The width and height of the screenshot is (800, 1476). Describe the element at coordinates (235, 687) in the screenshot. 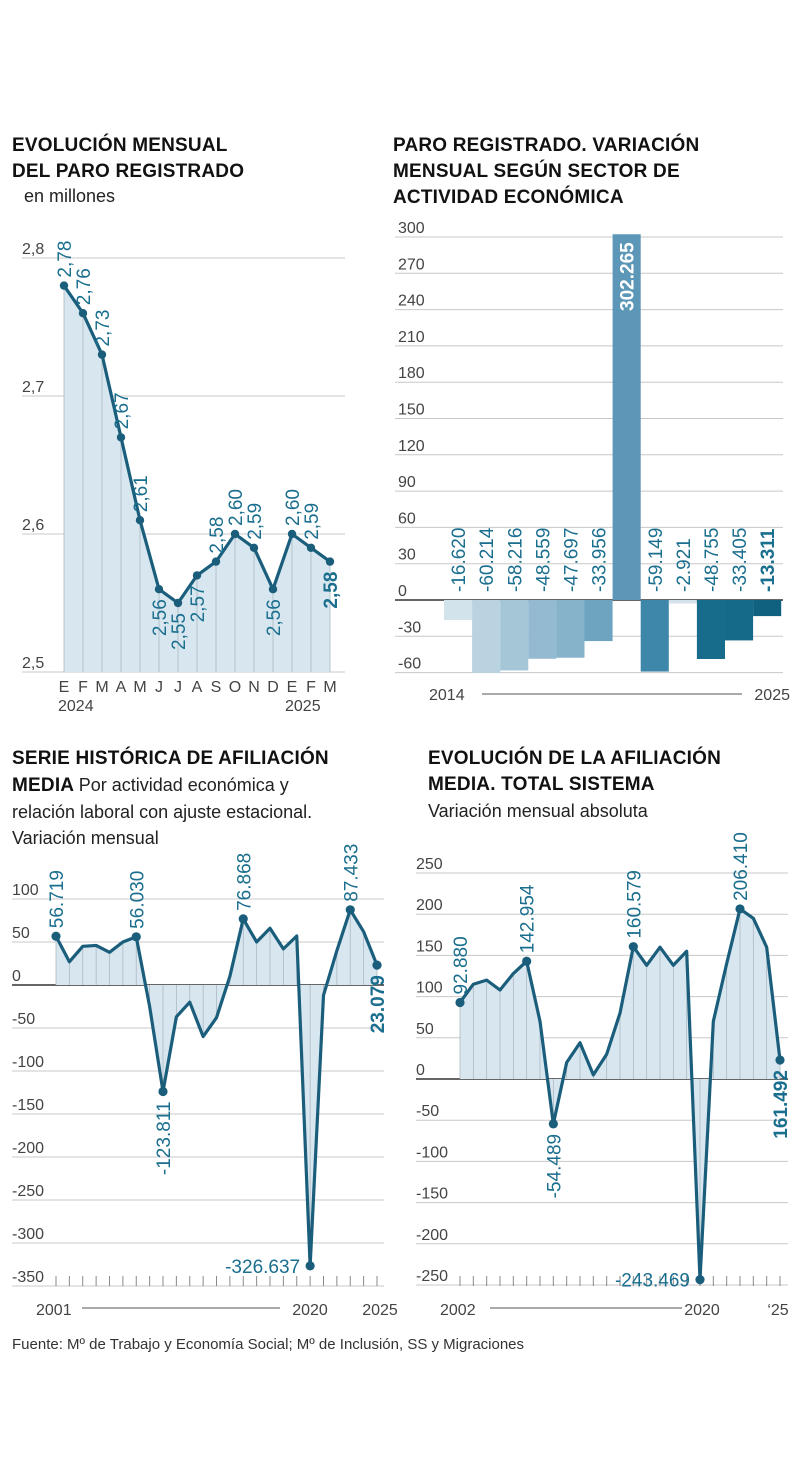

I see `x-tick-label: O` at that location.